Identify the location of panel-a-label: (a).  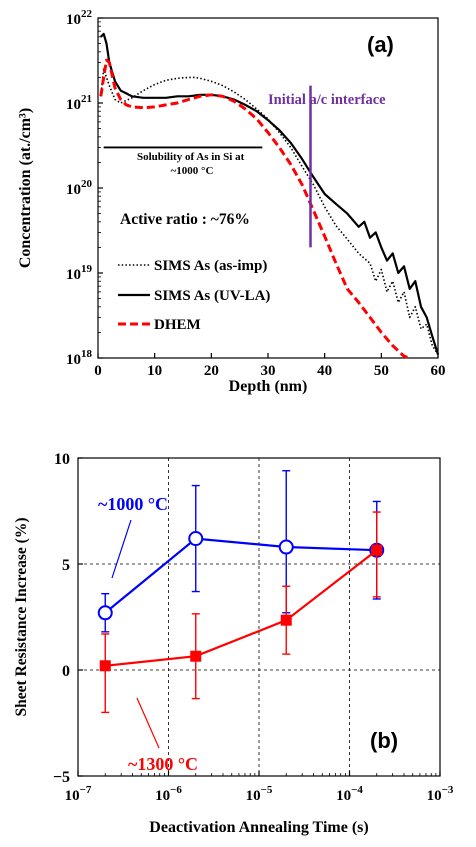
(380, 44).